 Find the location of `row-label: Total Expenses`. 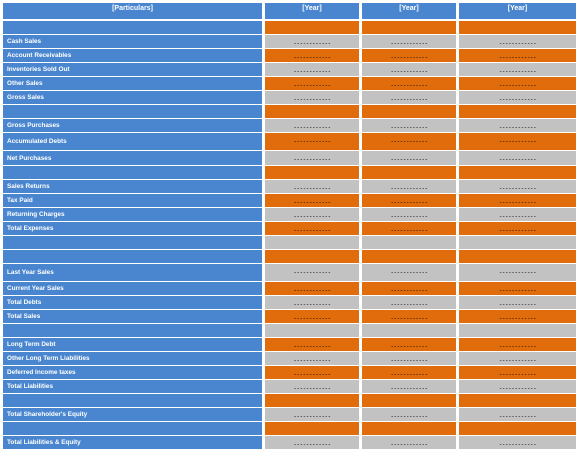

row-label: Total Expenses is located at coordinates (132, 229).